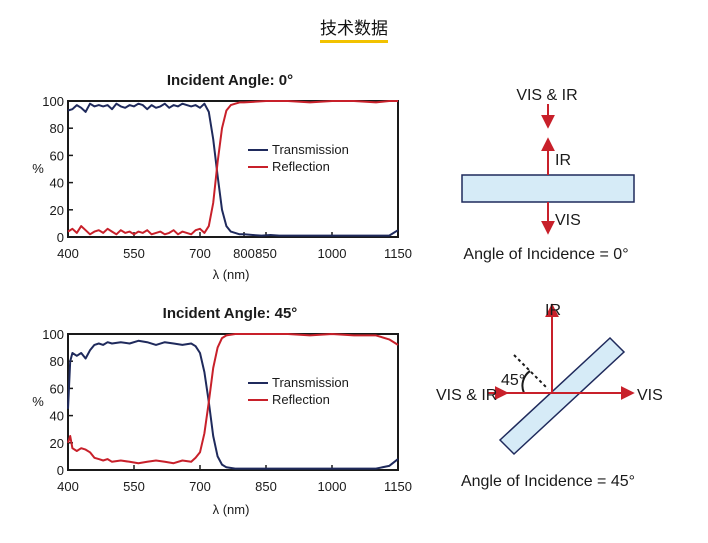 Image resolution: width=708 pixels, height=543 pixels. Describe the element at coordinates (545, 254) in the screenshot. I see `diagram1-caption: Angle of Incidence = 0°` at that location.